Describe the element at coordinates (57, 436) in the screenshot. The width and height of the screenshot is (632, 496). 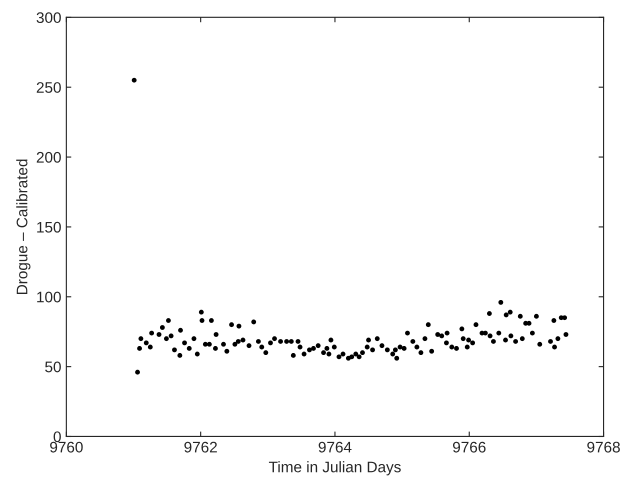
I see `y-tick-label: 0` at that location.